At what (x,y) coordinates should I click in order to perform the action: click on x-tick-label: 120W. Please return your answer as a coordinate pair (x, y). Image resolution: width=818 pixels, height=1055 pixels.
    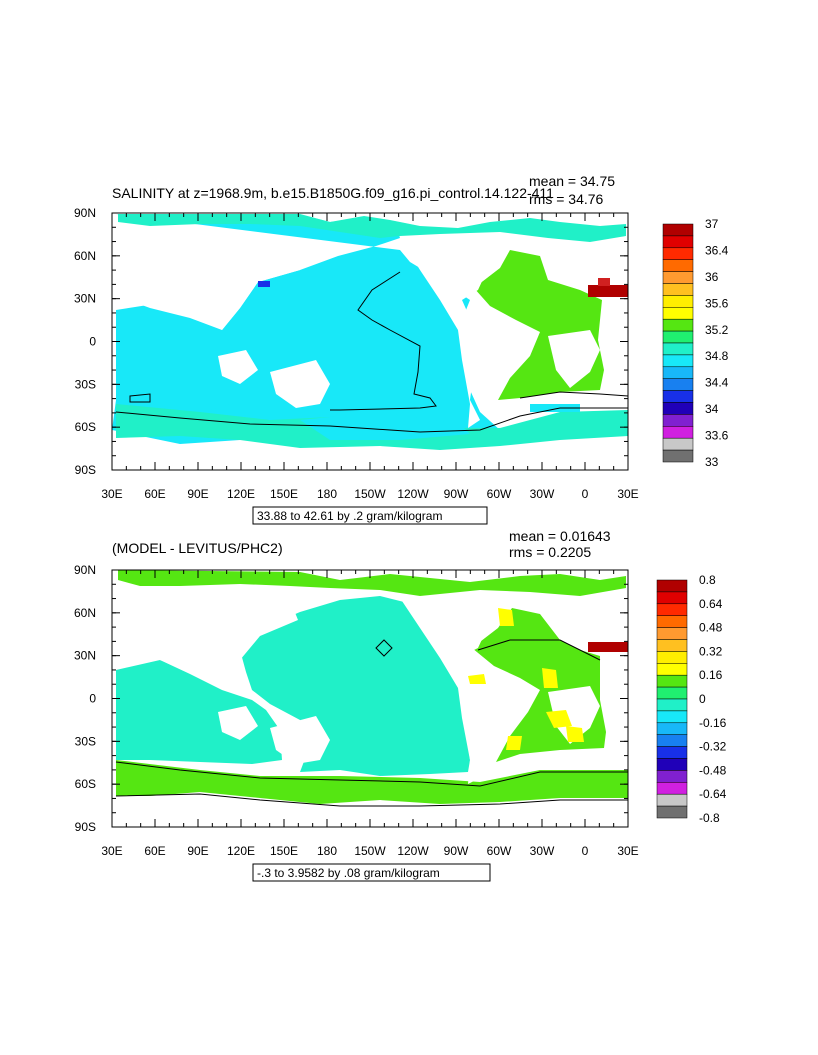
    Looking at the image, I should click on (413, 494).